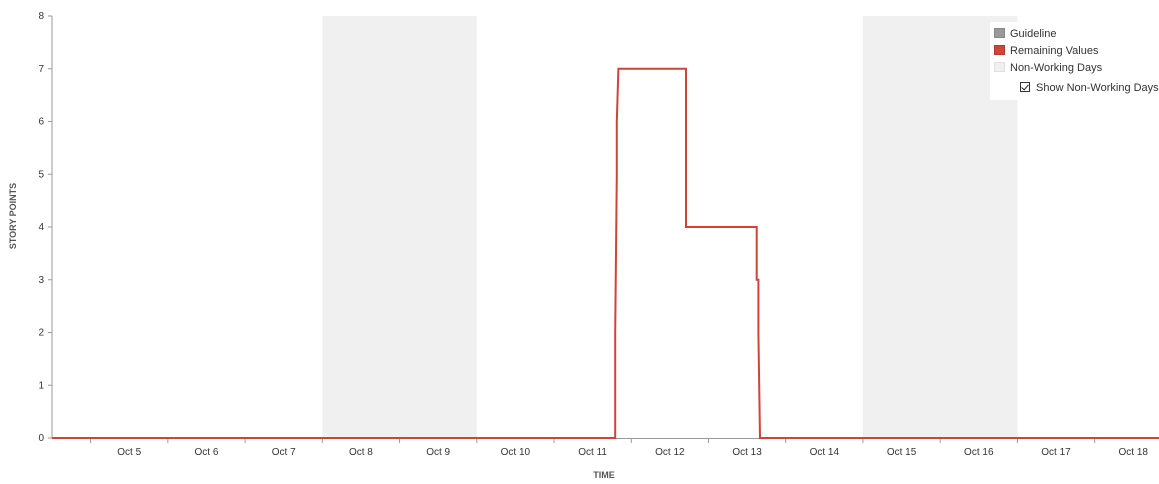  What do you see at coordinates (999, 33) in the screenshot?
I see `guideline-swatch` at bounding box center [999, 33].